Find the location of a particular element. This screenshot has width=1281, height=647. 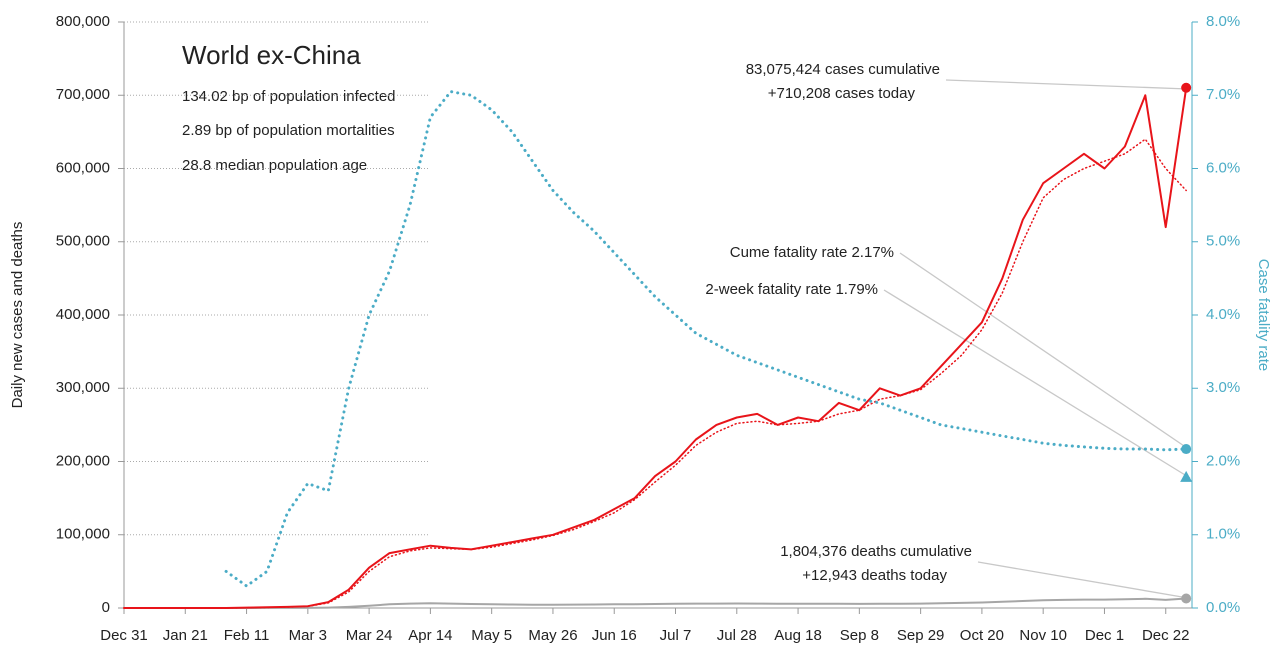

series-line is located at coordinates (655, 603).